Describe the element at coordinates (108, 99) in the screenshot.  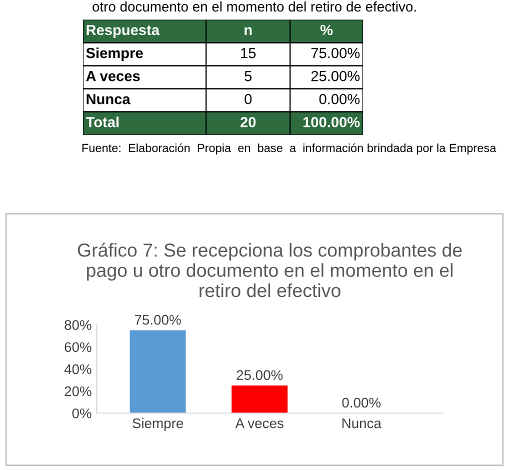
I see `category-label: Nunca` at that location.